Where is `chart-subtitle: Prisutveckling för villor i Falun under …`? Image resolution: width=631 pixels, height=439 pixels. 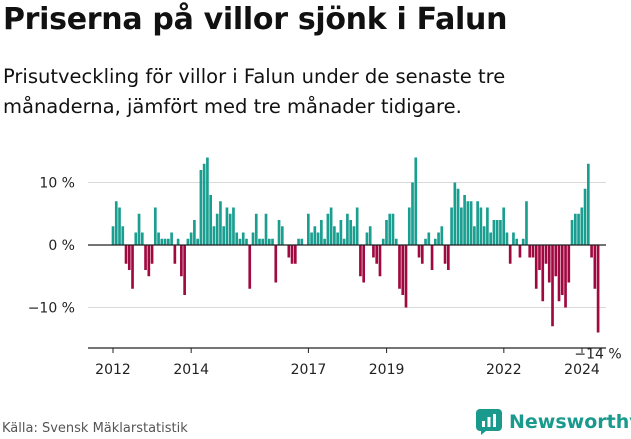 chart-subtitle: Prisutveckling för villor i Falun under … is located at coordinates (254, 91).